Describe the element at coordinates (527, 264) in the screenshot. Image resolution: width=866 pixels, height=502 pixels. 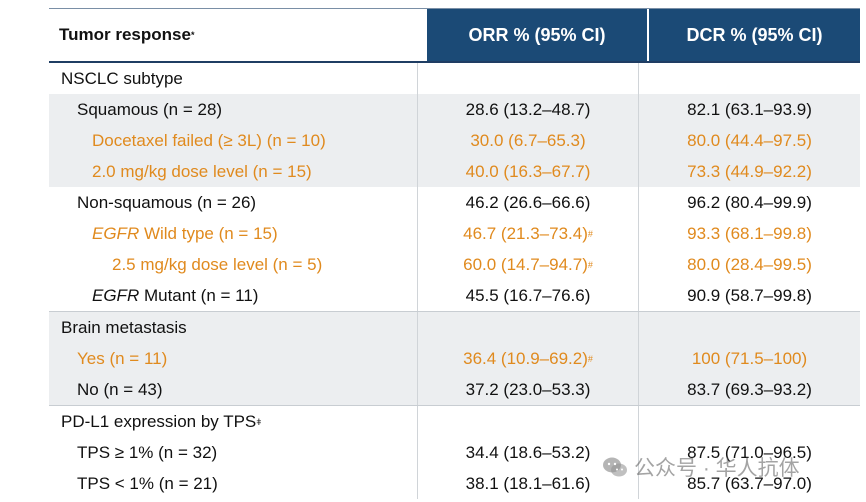
I see `row-orr: 60.0 (14.7–94.7) #` at that location.